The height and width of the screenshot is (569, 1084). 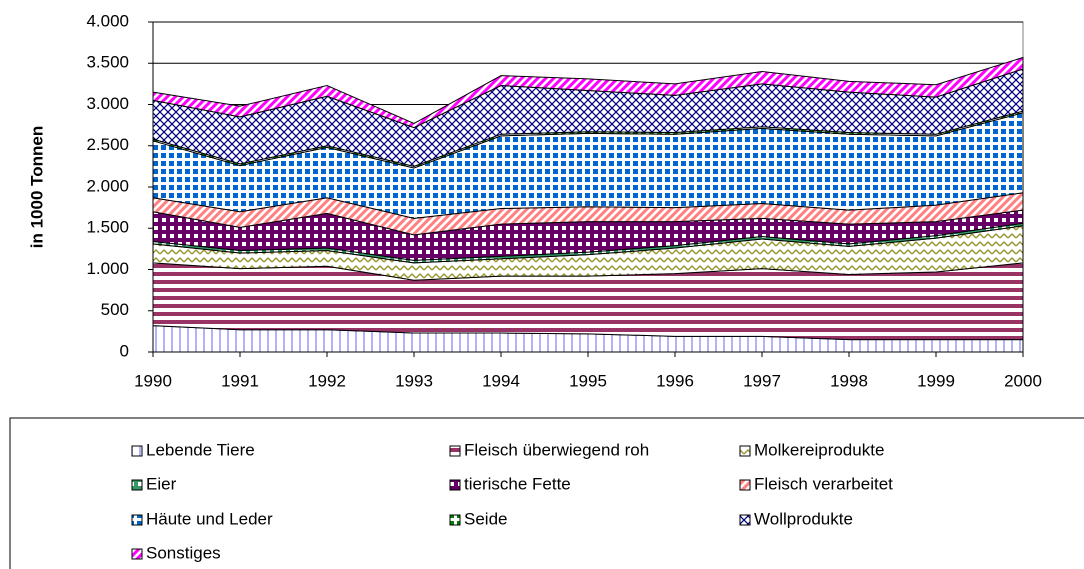 I want to click on y-tick-label: 2.500, so click(x=107, y=144).